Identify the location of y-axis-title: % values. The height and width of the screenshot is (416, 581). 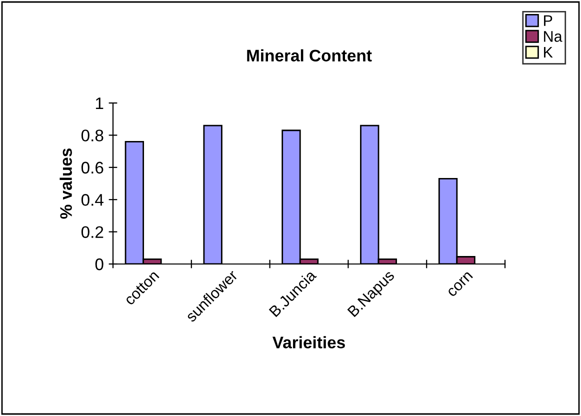
(66, 183).